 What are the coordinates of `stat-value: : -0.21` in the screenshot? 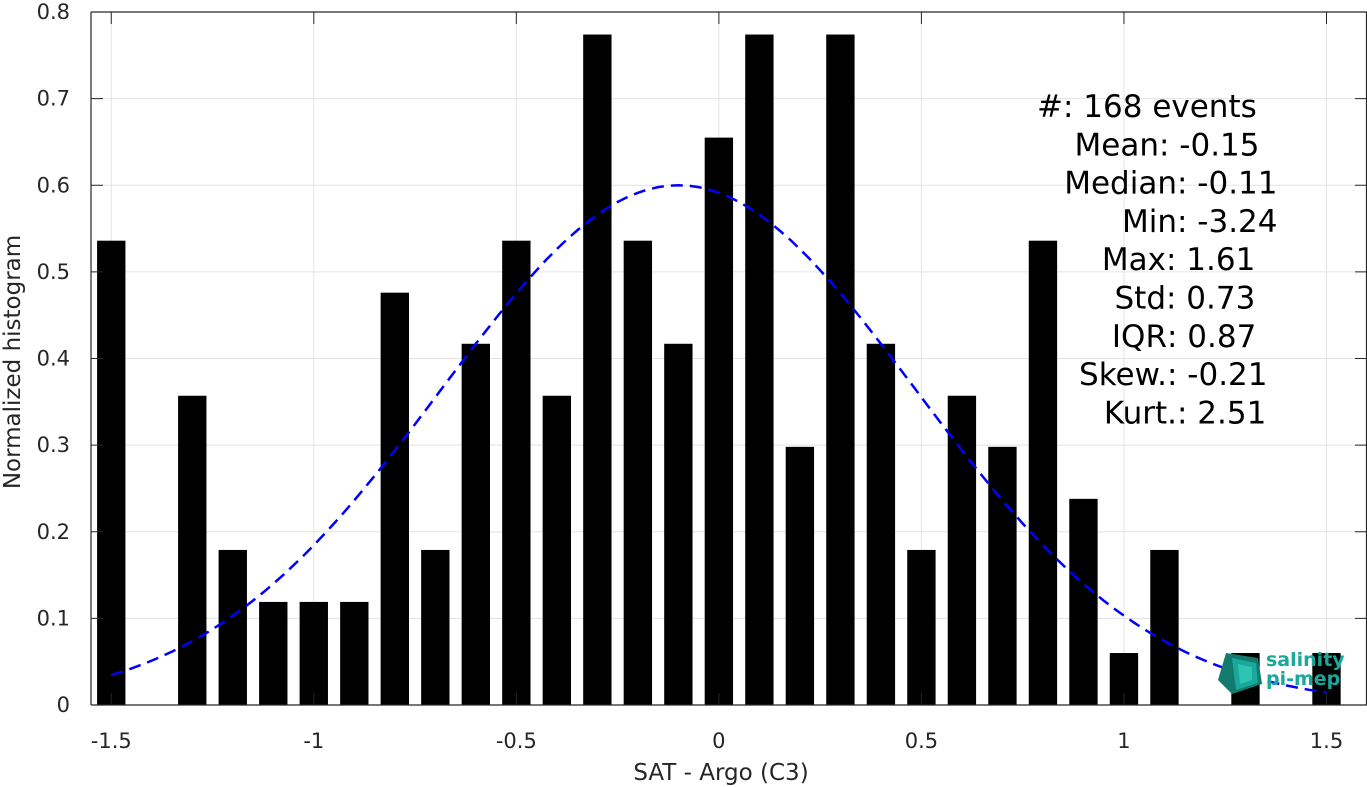 It's located at (1217, 375).